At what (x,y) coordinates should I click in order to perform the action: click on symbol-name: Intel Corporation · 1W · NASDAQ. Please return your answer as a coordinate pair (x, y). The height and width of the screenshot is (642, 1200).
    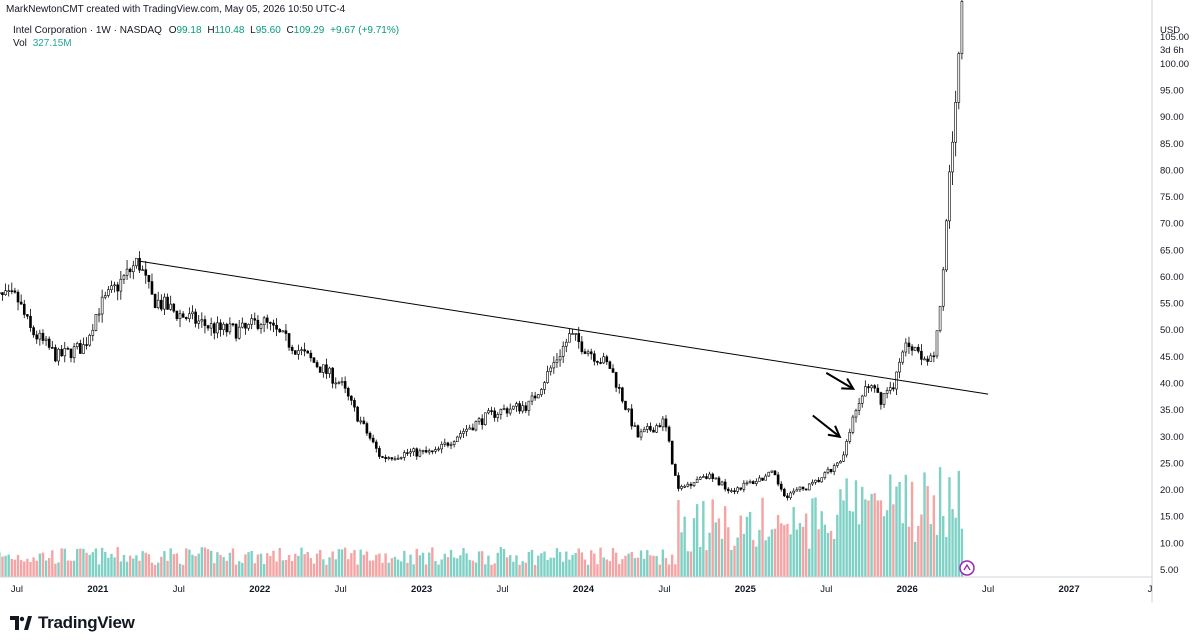
    Looking at the image, I should click on (87, 30).